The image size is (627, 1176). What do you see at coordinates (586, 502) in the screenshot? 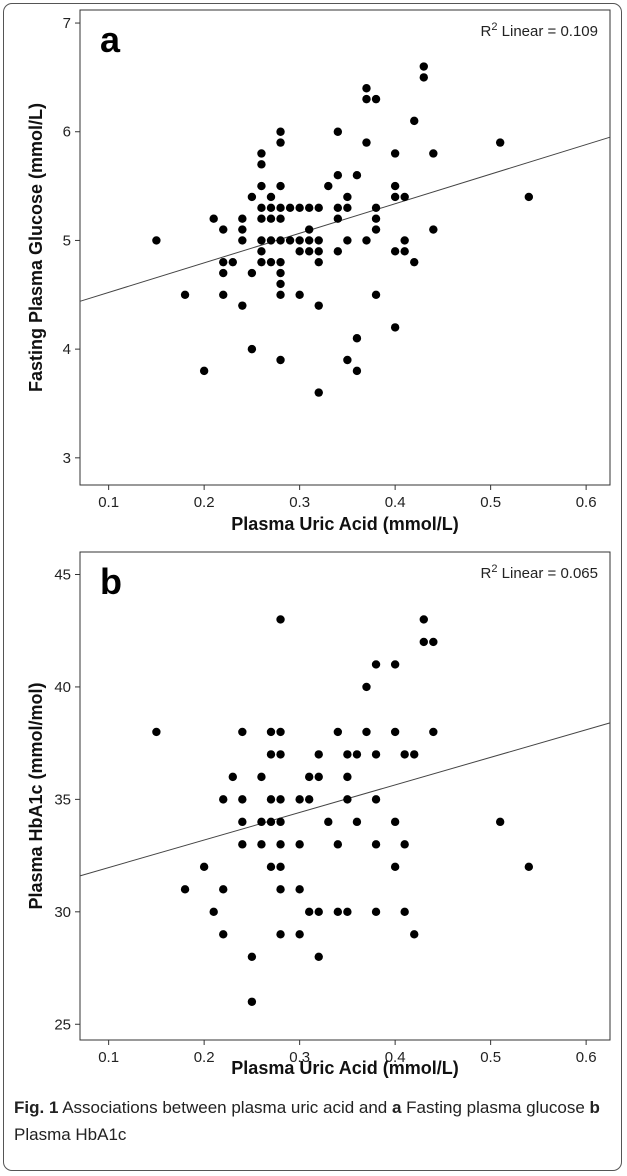
I see `x-tick-label: 0.6` at bounding box center [586, 502].